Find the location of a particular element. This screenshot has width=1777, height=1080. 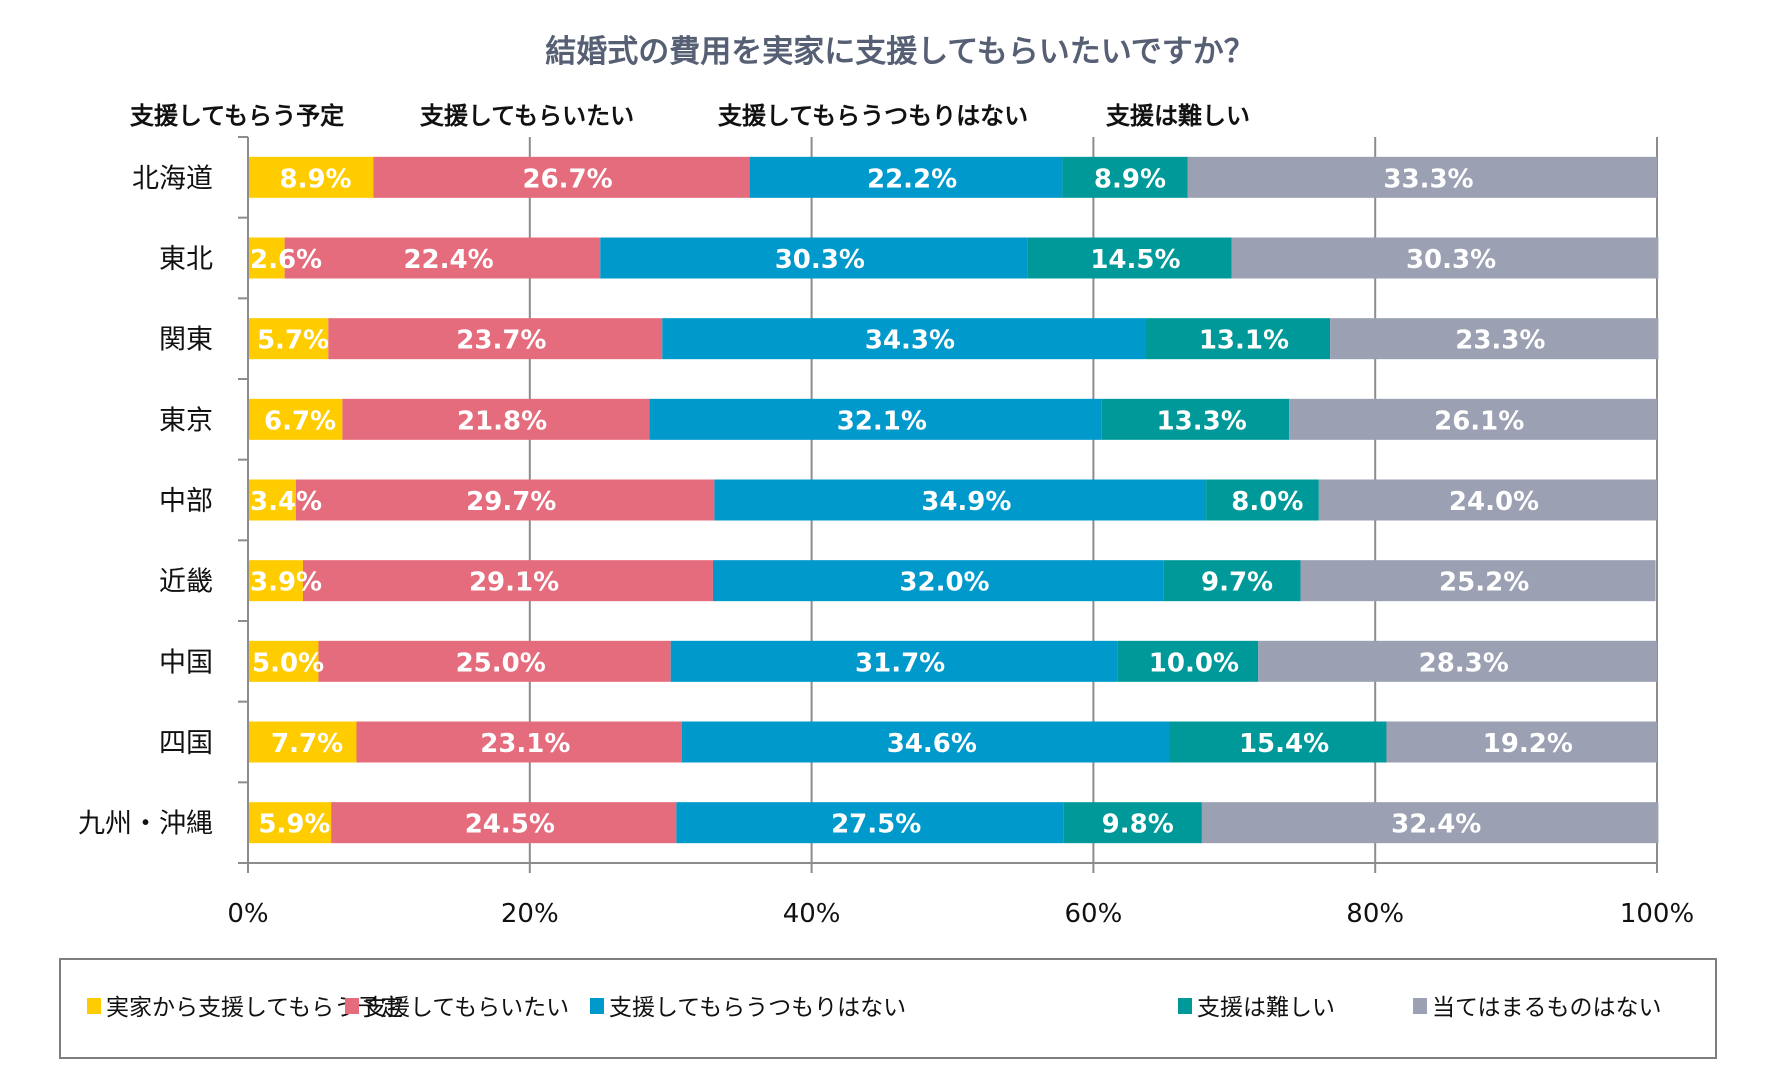

column-header: 支援してもらう予定 is located at coordinates (237, 116).